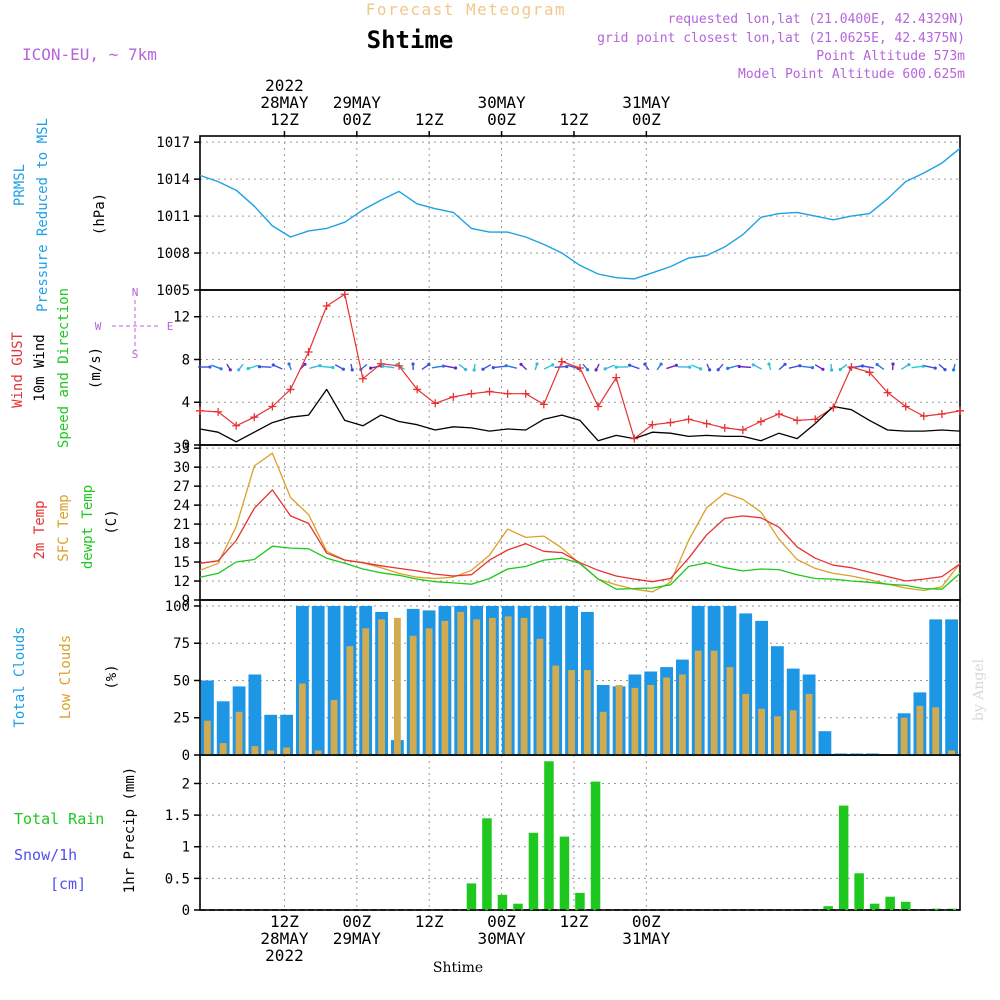 This screenshot has height=1000, width=1000. Describe the element at coordinates (98, 326) in the screenshot. I see `compass-west: W` at that location.